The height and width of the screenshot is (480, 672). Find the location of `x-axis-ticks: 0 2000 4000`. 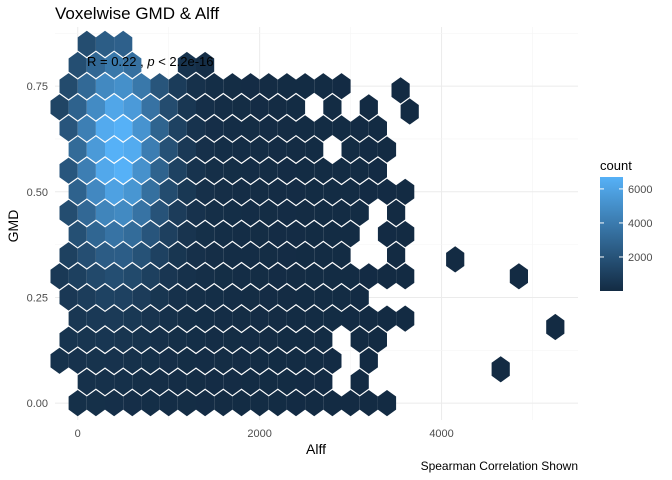

x-axis-ticks: 0 2000 4000 is located at coordinates (264, 434).